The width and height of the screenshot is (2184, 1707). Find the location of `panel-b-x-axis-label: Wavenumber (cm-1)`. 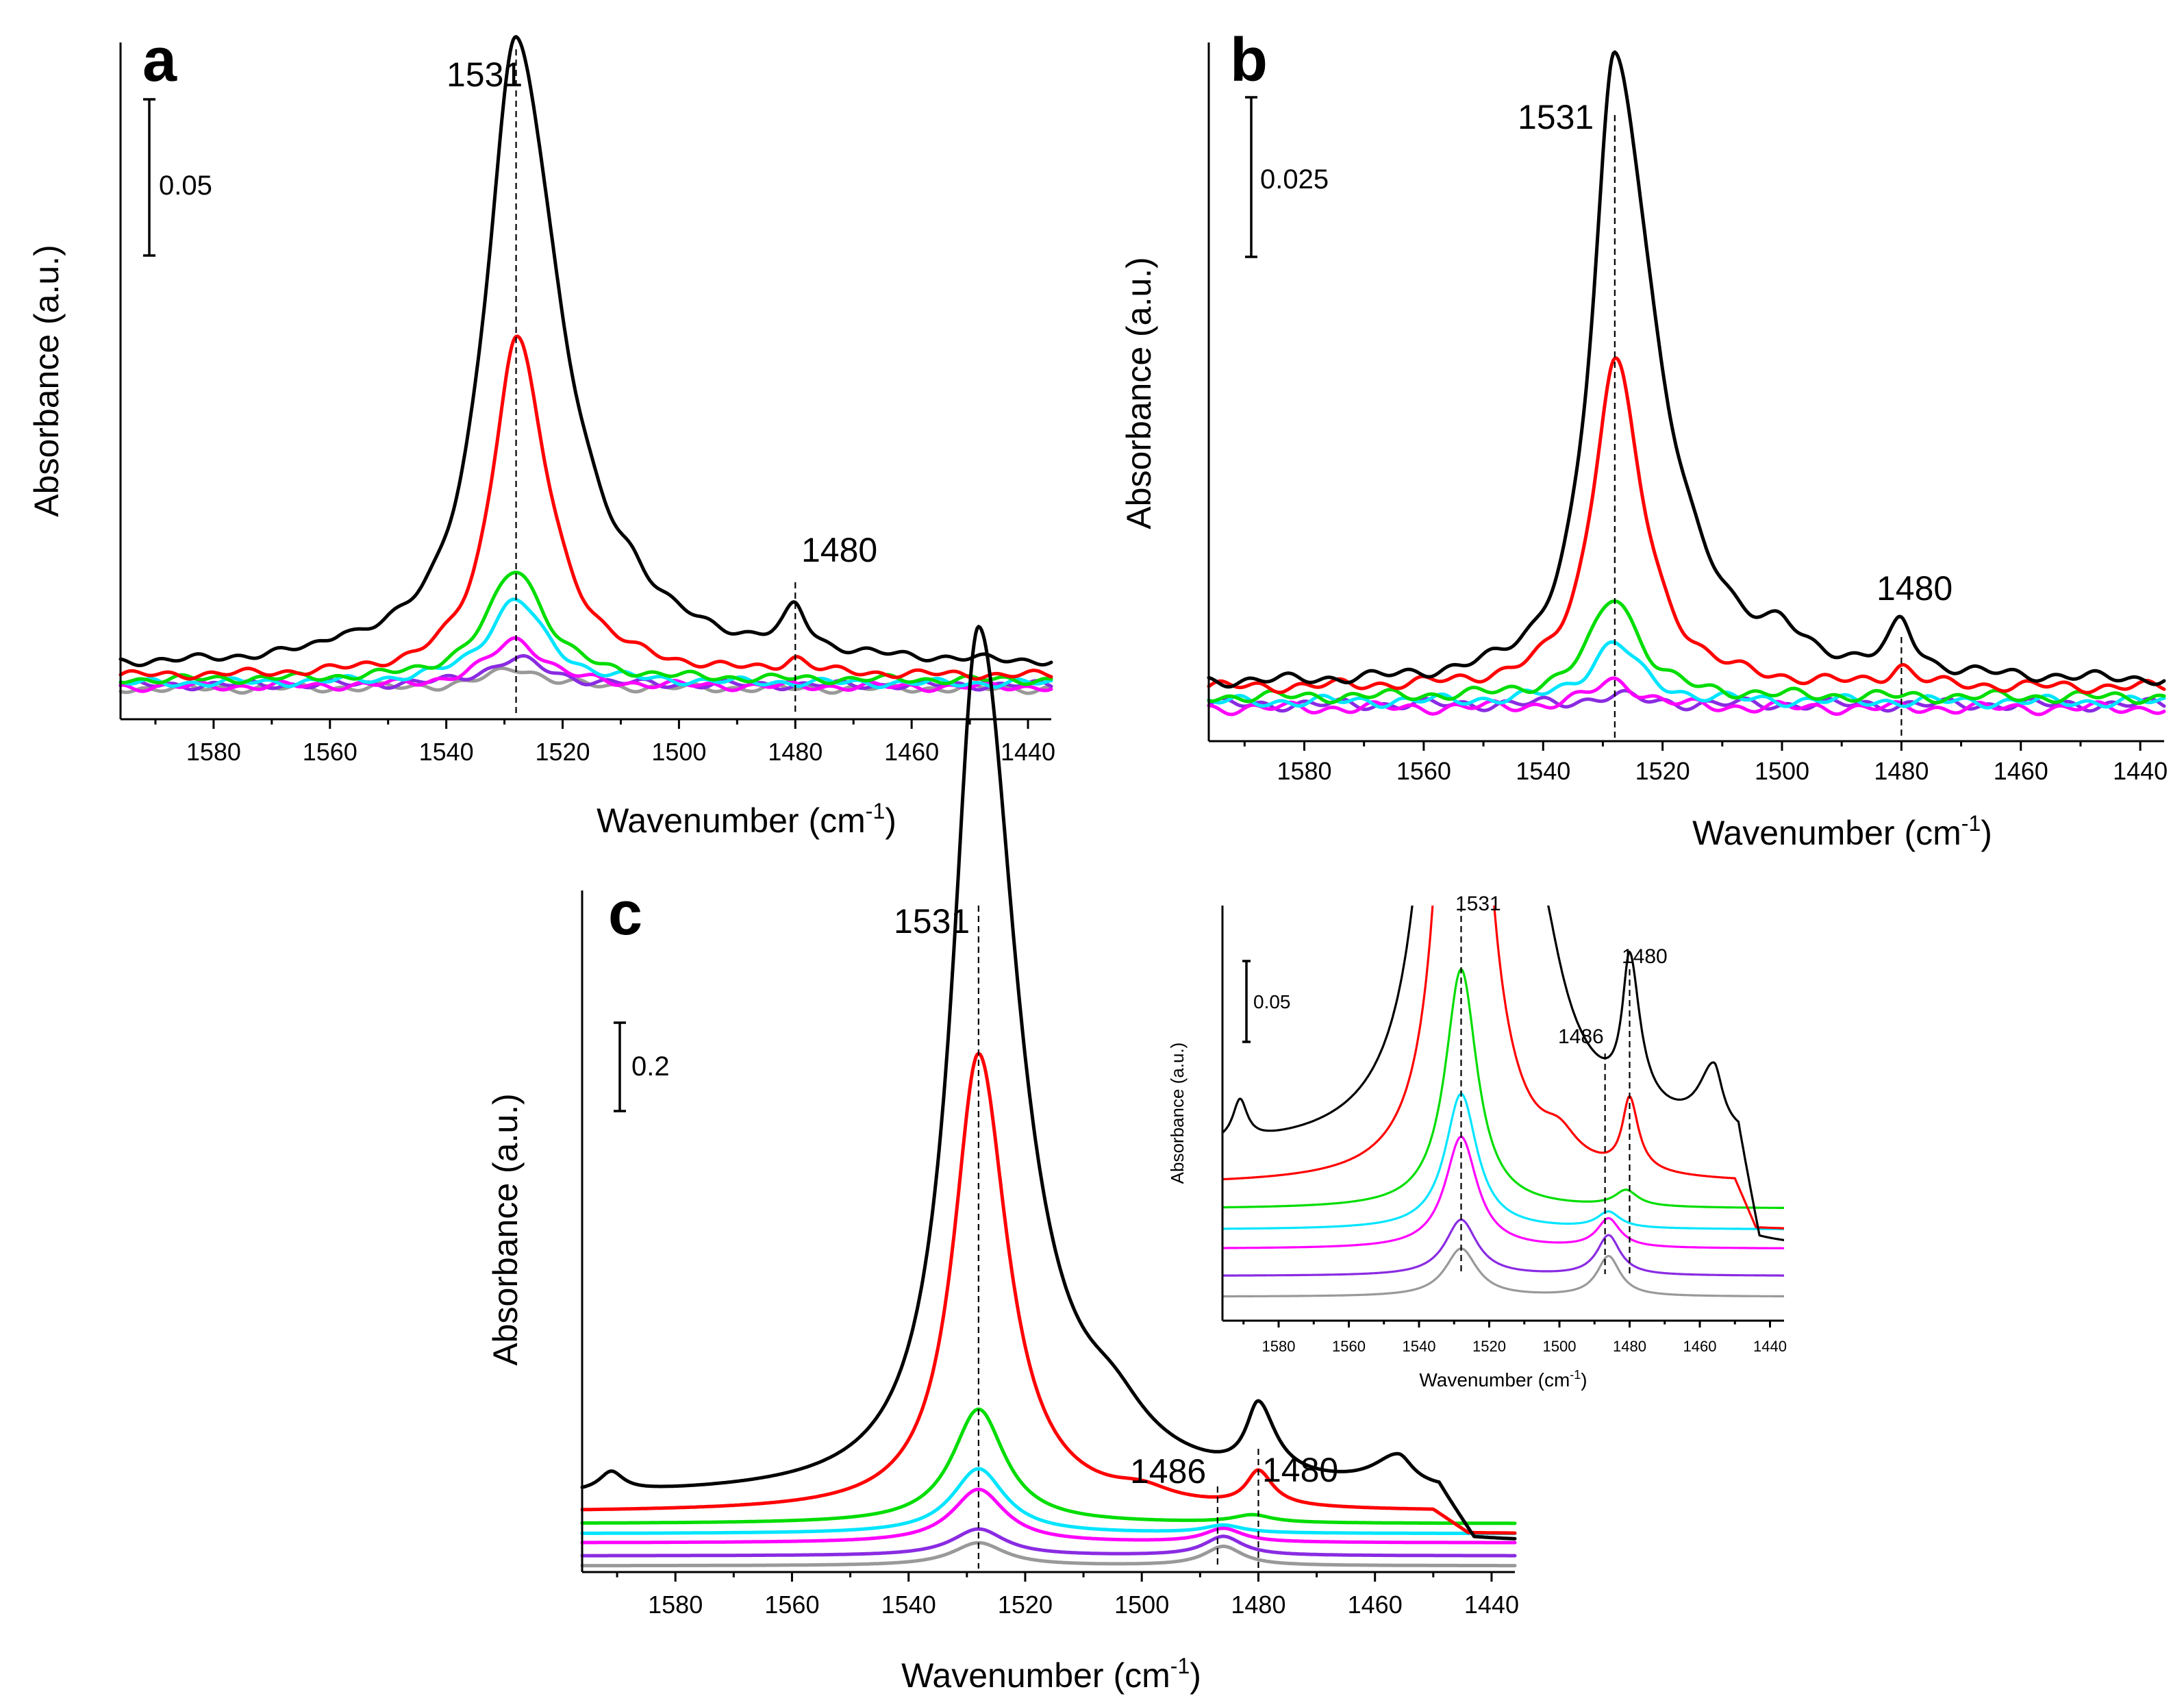

panel-b-x-axis-label: Wavenumber (cm-1) is located at coordinates (1842, 831).